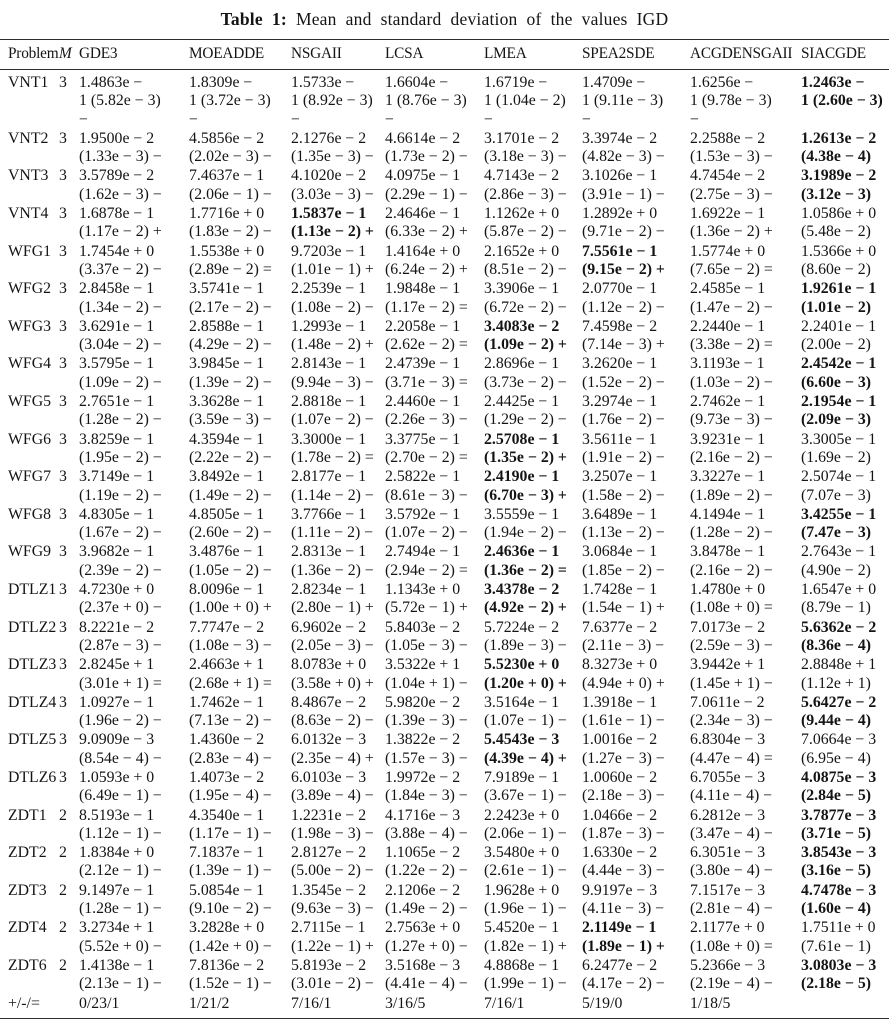 Image resolution: width=889 pixels, height=1019 pixels. I want to click on cell-line: 4.3594e − 1, so click(227, 439).